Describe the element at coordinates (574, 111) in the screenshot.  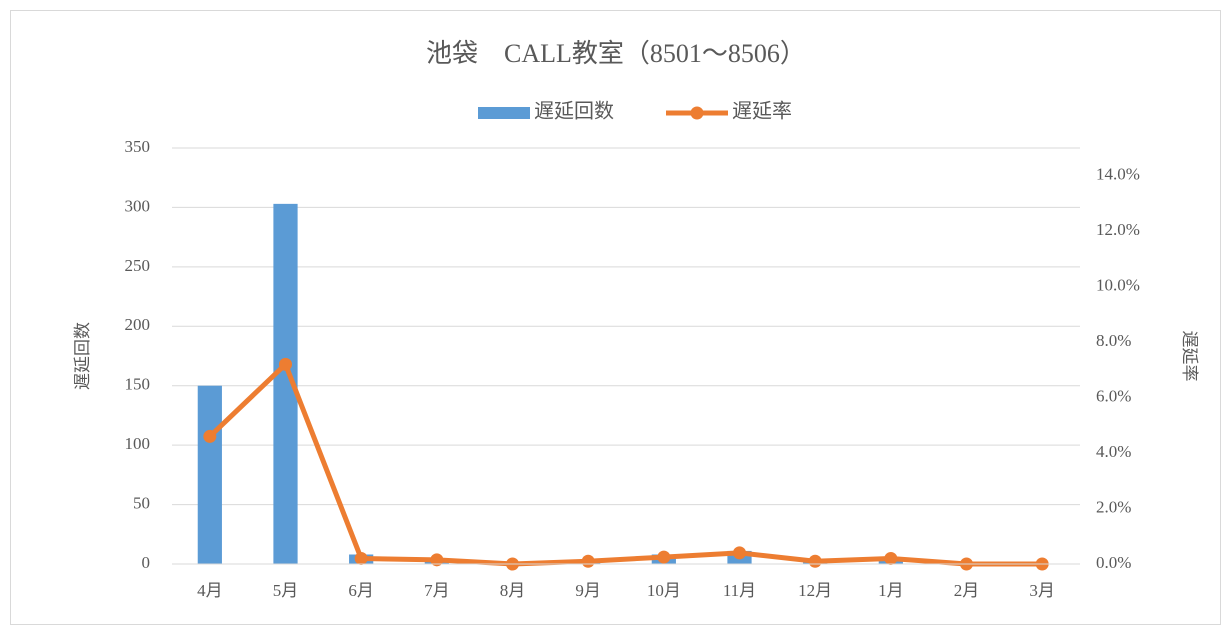
I see `legend-label: 遅延回数` at that location.